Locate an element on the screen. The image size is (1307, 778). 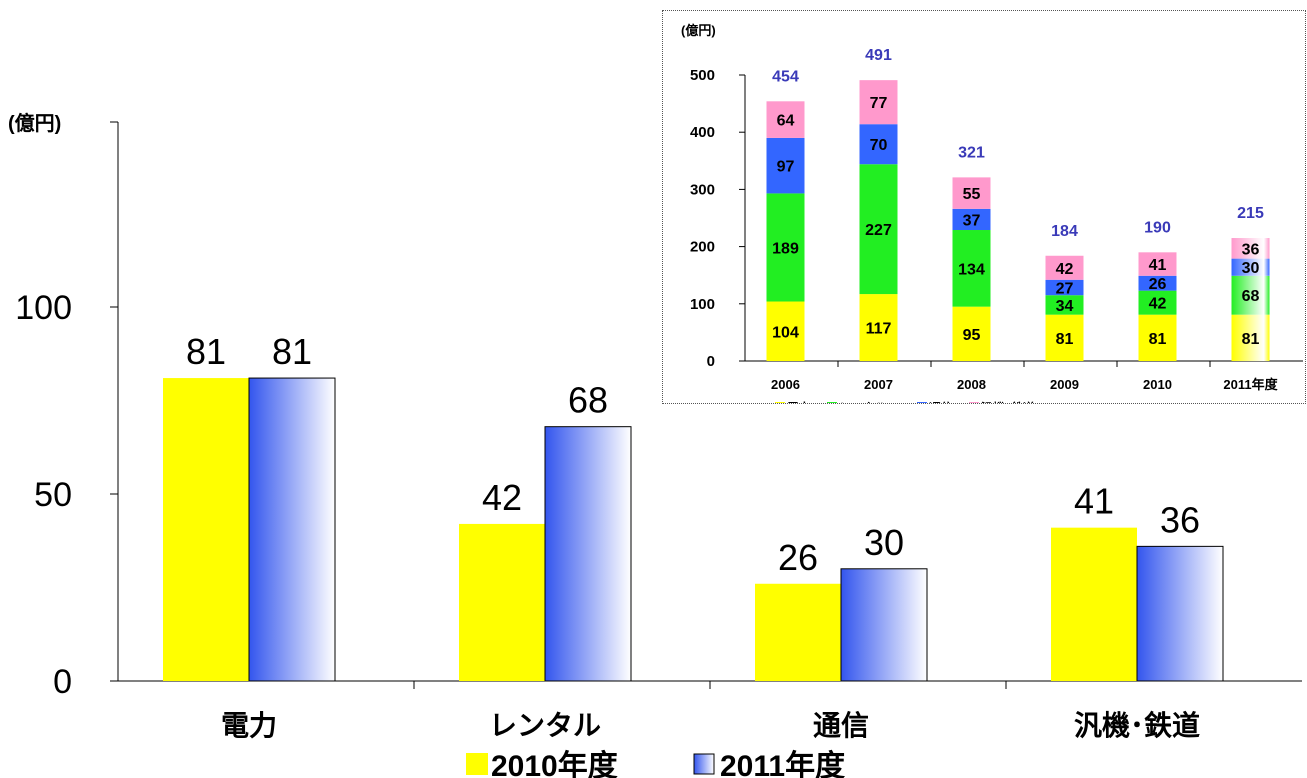
inset-y-tick-label: 500 is located at coordinates (702, 75).